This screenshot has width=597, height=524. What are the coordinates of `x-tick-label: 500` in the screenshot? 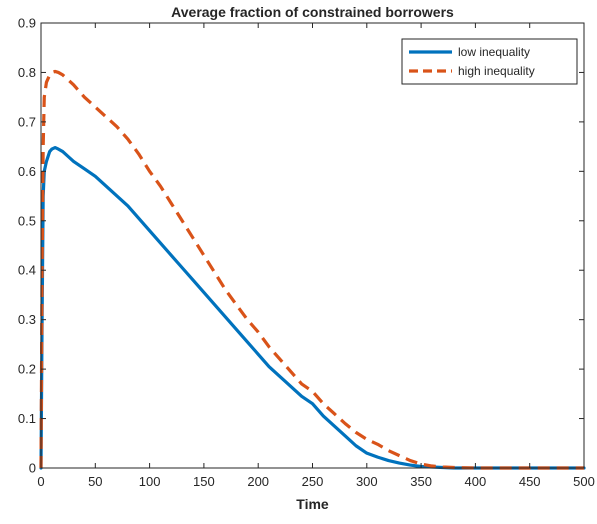 It's located at (584, 481).